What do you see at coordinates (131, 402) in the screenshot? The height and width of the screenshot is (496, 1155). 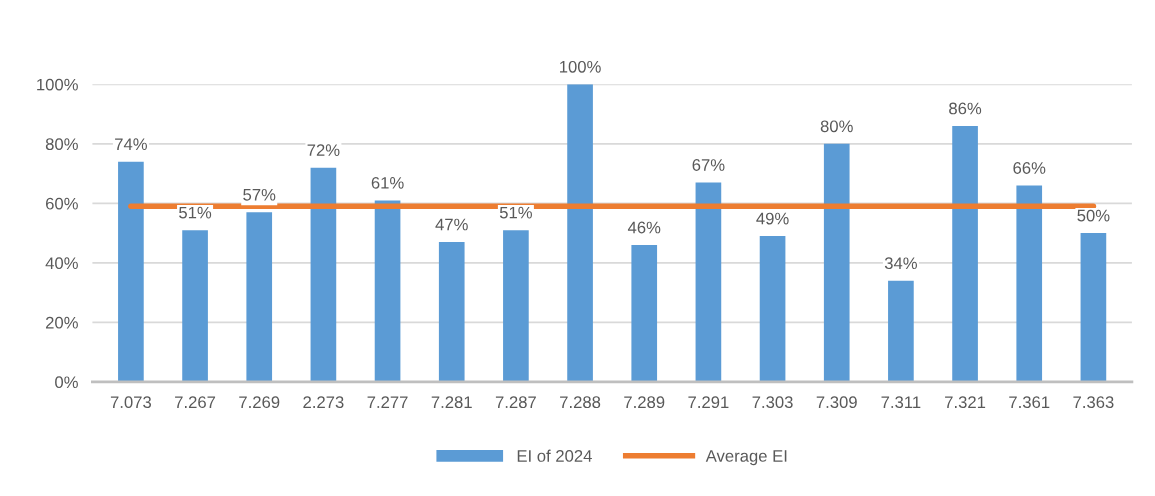 I see `x-tick-label: 7.073` at bounding box center [131, 402].